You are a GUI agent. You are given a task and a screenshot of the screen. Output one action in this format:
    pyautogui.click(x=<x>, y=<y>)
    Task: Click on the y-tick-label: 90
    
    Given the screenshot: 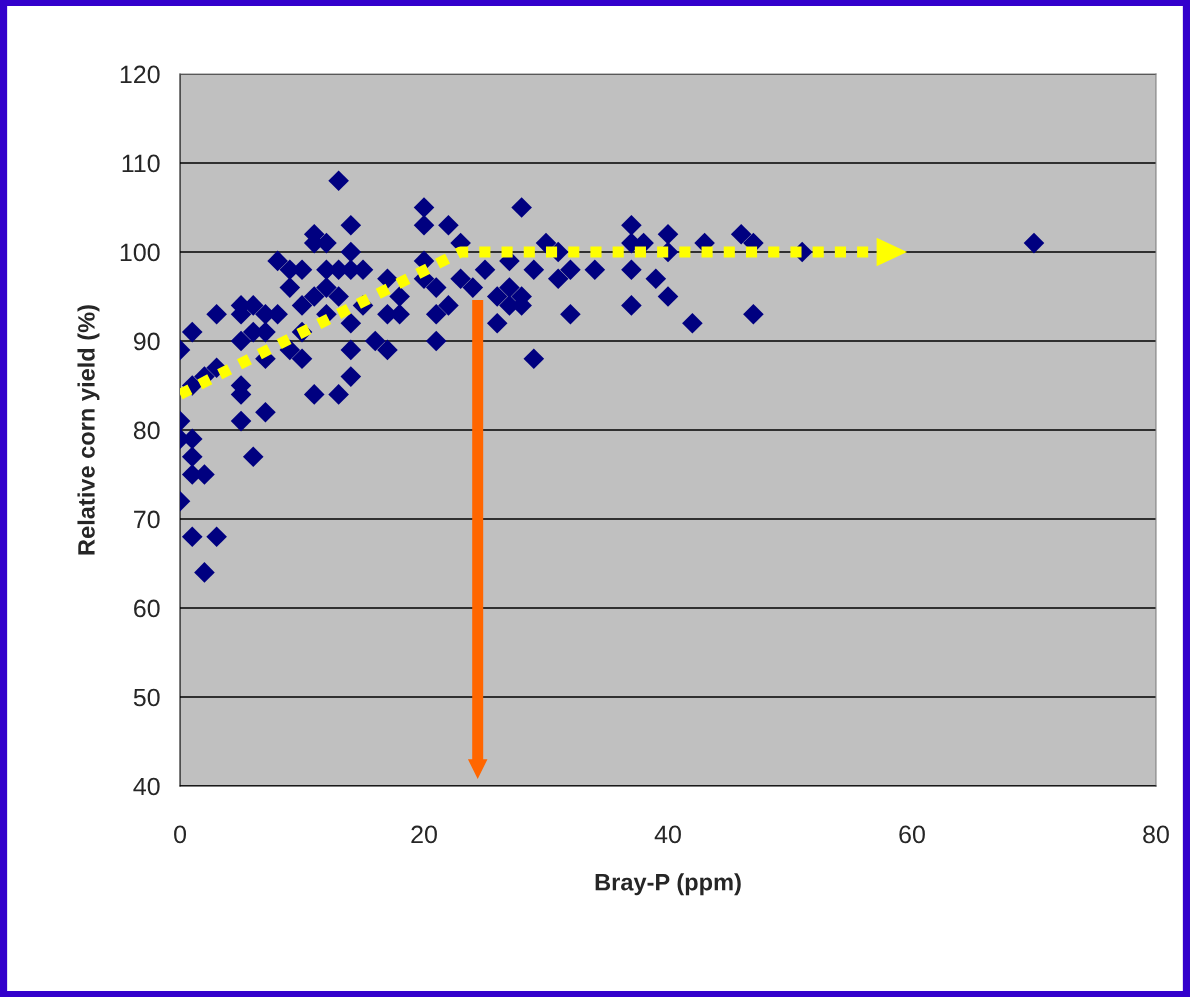 What is the action you would take?
    pyautogui.click(x=146, y=341)
    